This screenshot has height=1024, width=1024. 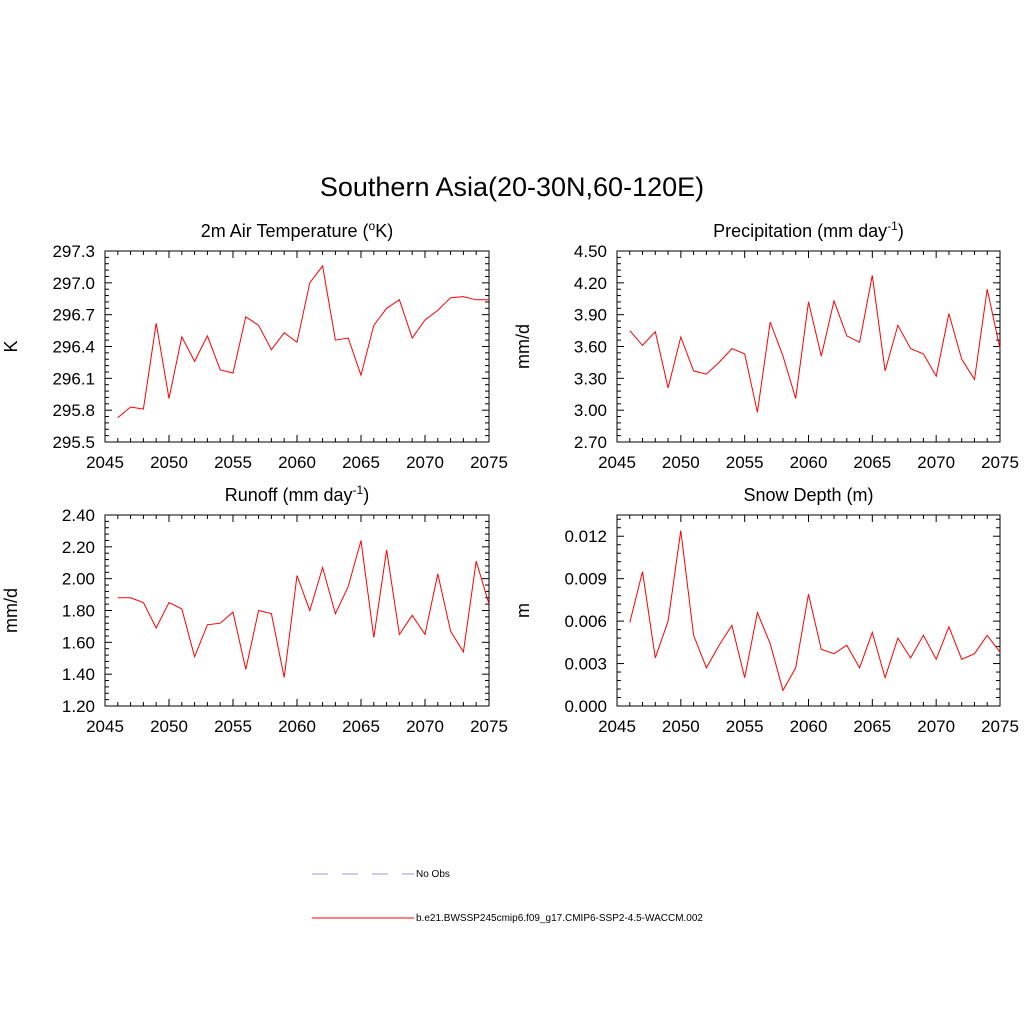 I want to click on y-tick-label: 2.20, so click(x=78, y=547).